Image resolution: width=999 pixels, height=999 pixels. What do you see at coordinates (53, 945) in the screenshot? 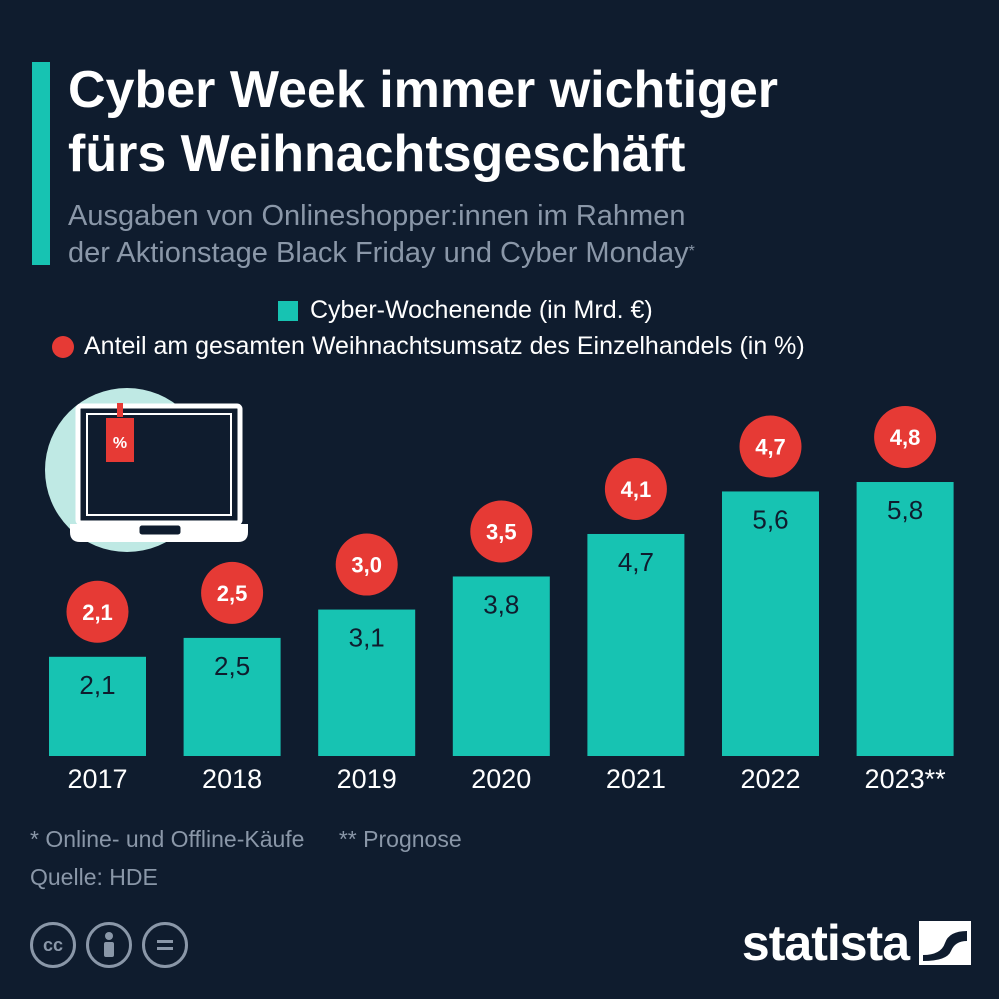
I see `cc-icon: cc` at bounding box center [53, 945].